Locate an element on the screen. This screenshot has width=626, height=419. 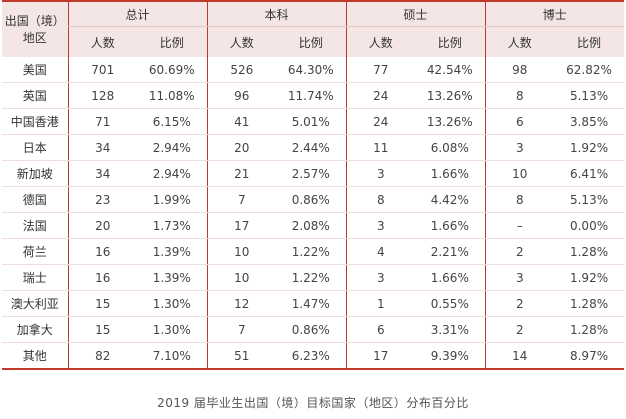
cell-total-count: 20 is located at coordinates (102, 225).